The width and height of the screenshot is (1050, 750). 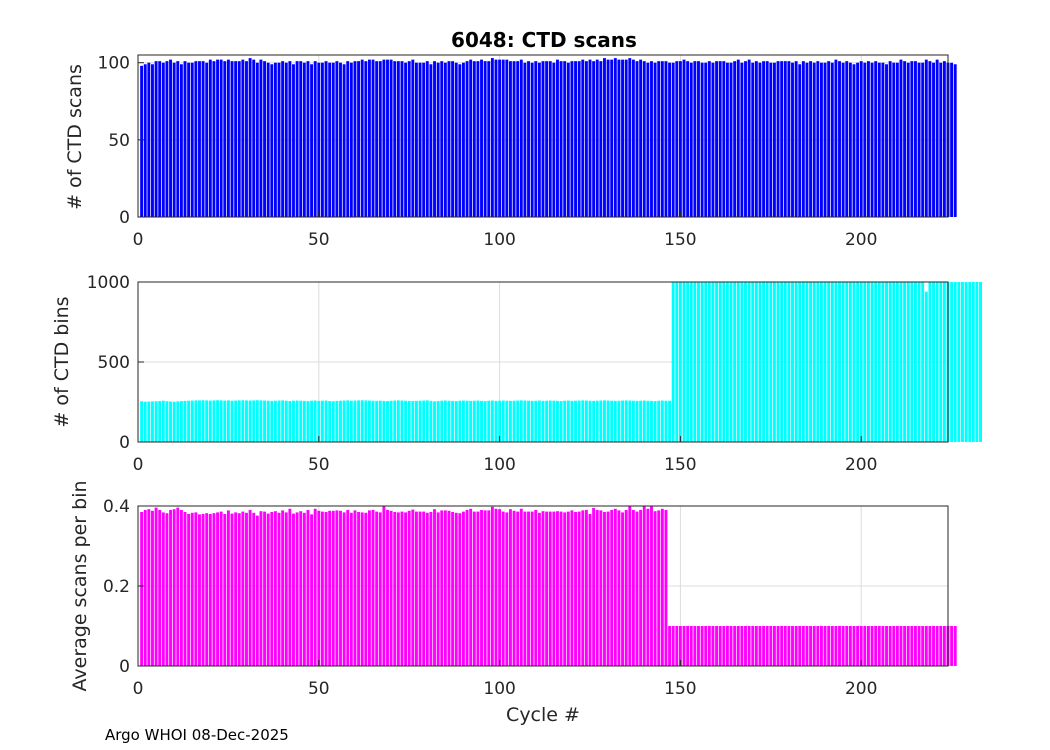 What do you see at coordinates (124, 667) in the screenshot?
I see `y-tick-label: 0` at bounding box center [124, 667].